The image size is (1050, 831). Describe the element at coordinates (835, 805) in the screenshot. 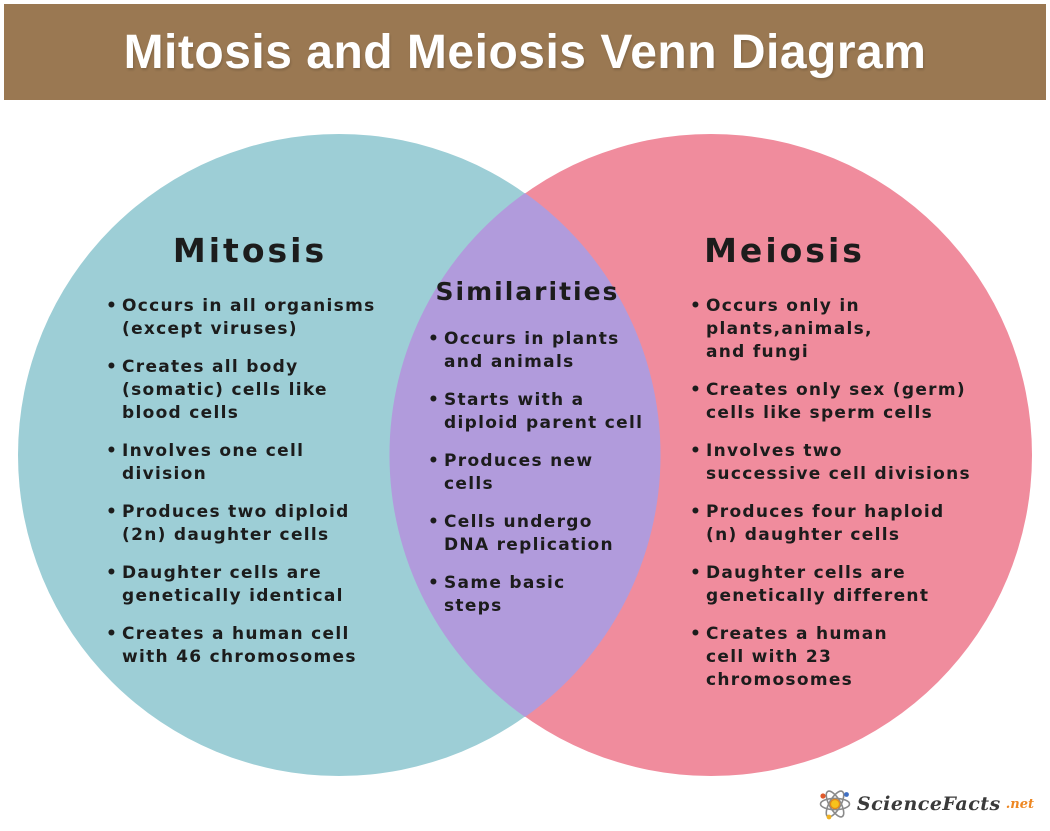

I see `atom-icon` at that location.